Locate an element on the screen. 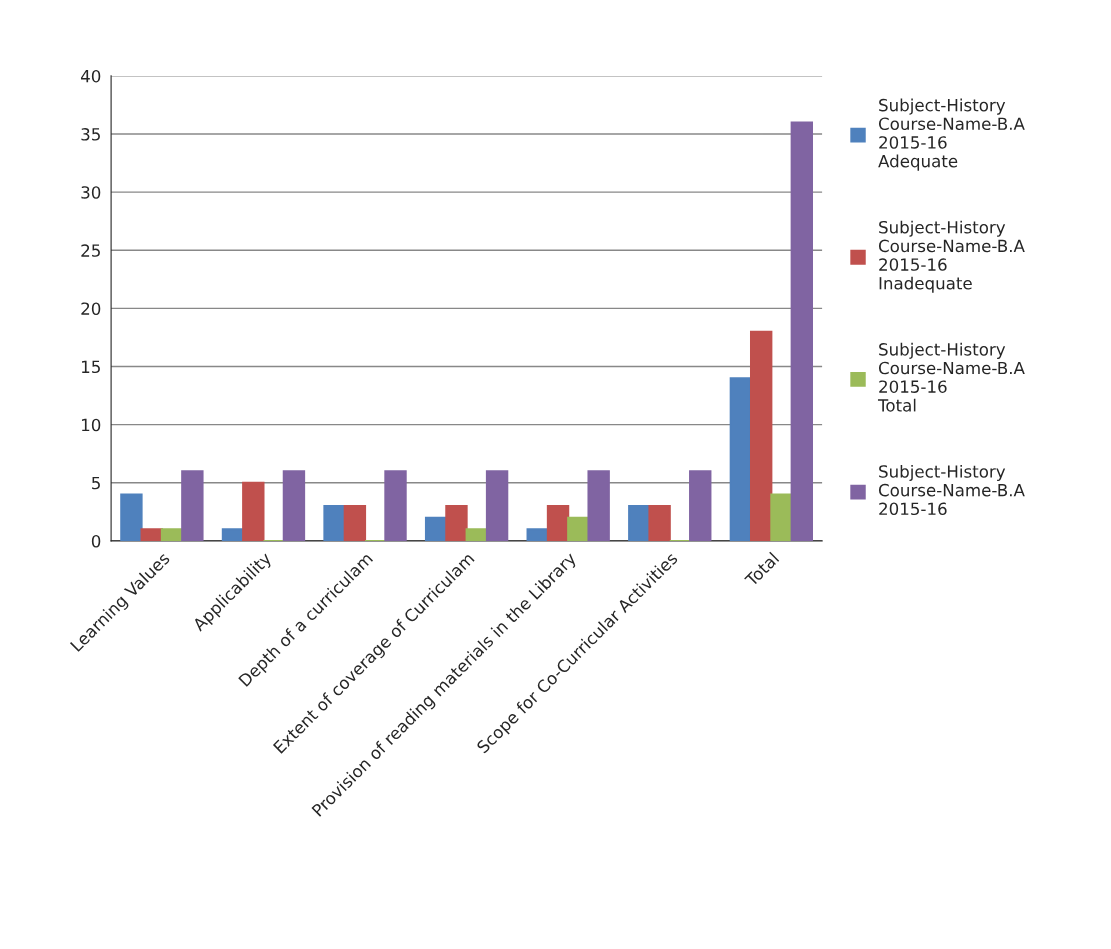  legend-label: Subject-History Course-Name-B.A 2015-16 Adequate is located at coordinates (951, 134).